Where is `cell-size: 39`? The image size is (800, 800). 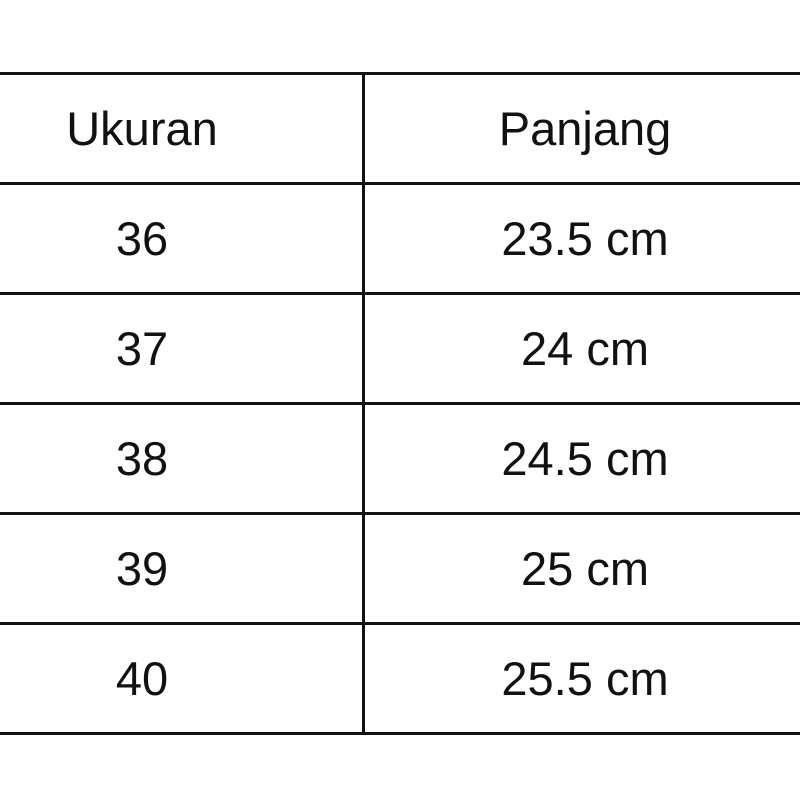
cell-size: 39 is located at coordinates (142, 568).